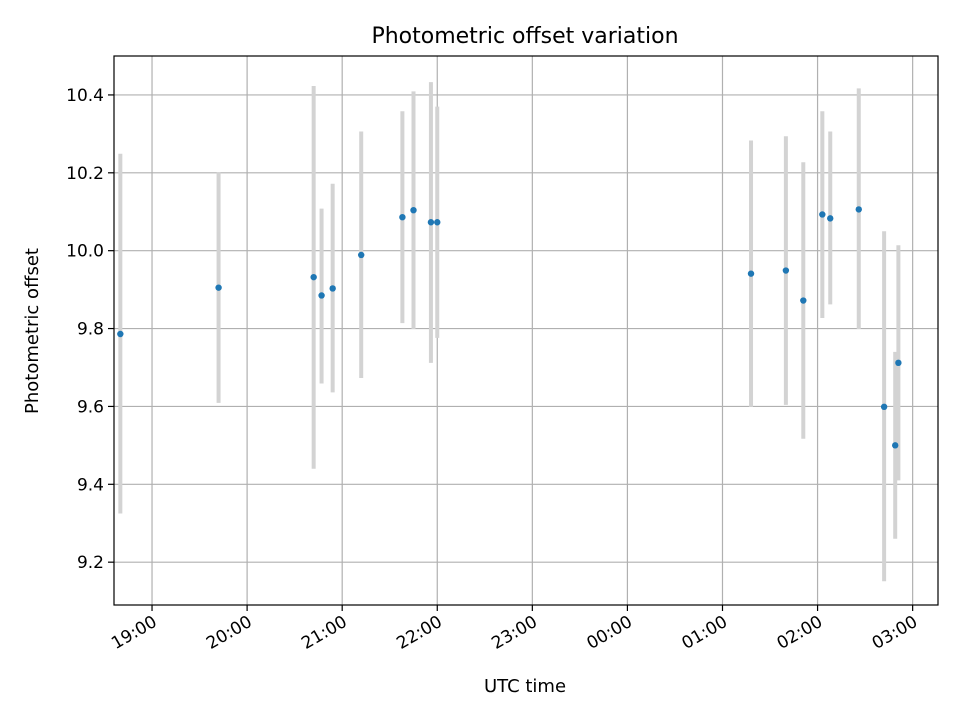 The width and height of the screenshot is (960, 720). What do you see at coordinates (85, 252) in the screenshot?
I see `y-tick-label: 10.0` at bounding box center [85, 252].